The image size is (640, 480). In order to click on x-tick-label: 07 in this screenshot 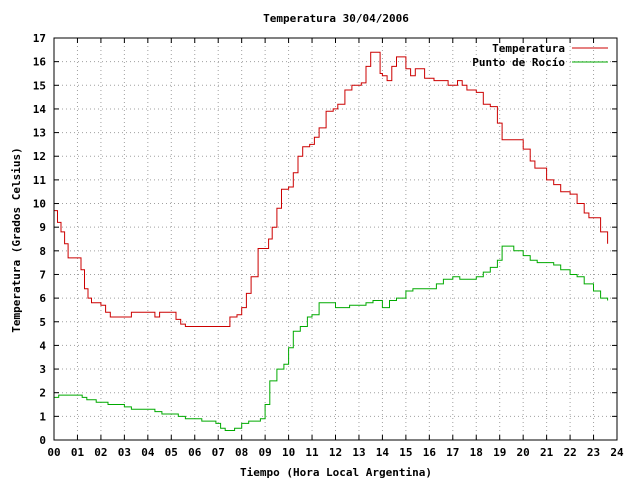, I will do `click(218, 452)`.